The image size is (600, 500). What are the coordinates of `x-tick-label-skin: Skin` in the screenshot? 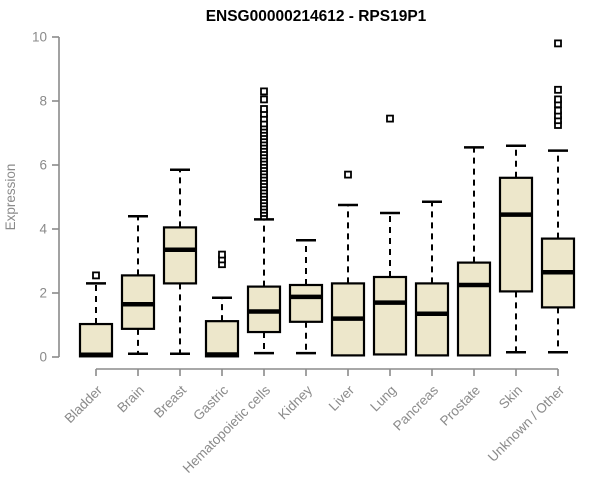 It's located at (510, 397).